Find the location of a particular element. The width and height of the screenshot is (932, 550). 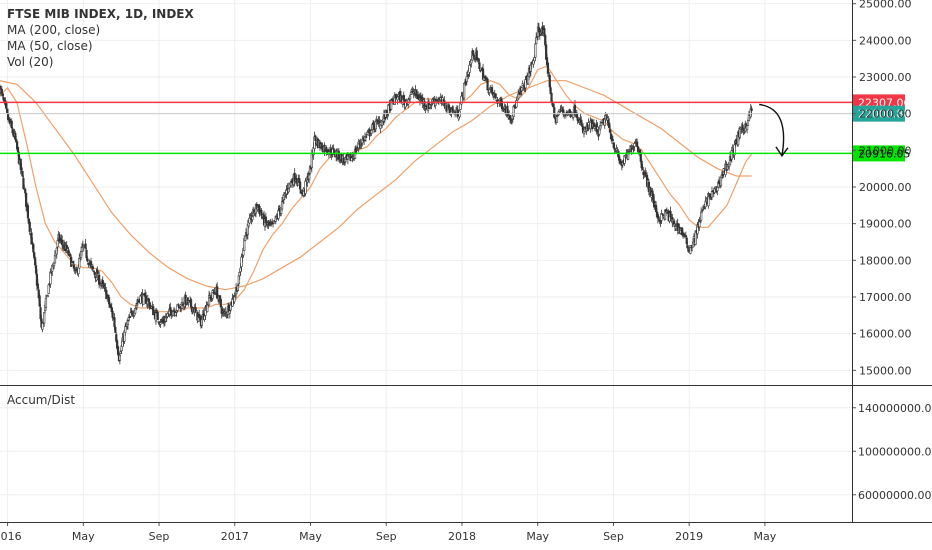

support-price-label: 20916.05 is located at coordinates (884, 153).